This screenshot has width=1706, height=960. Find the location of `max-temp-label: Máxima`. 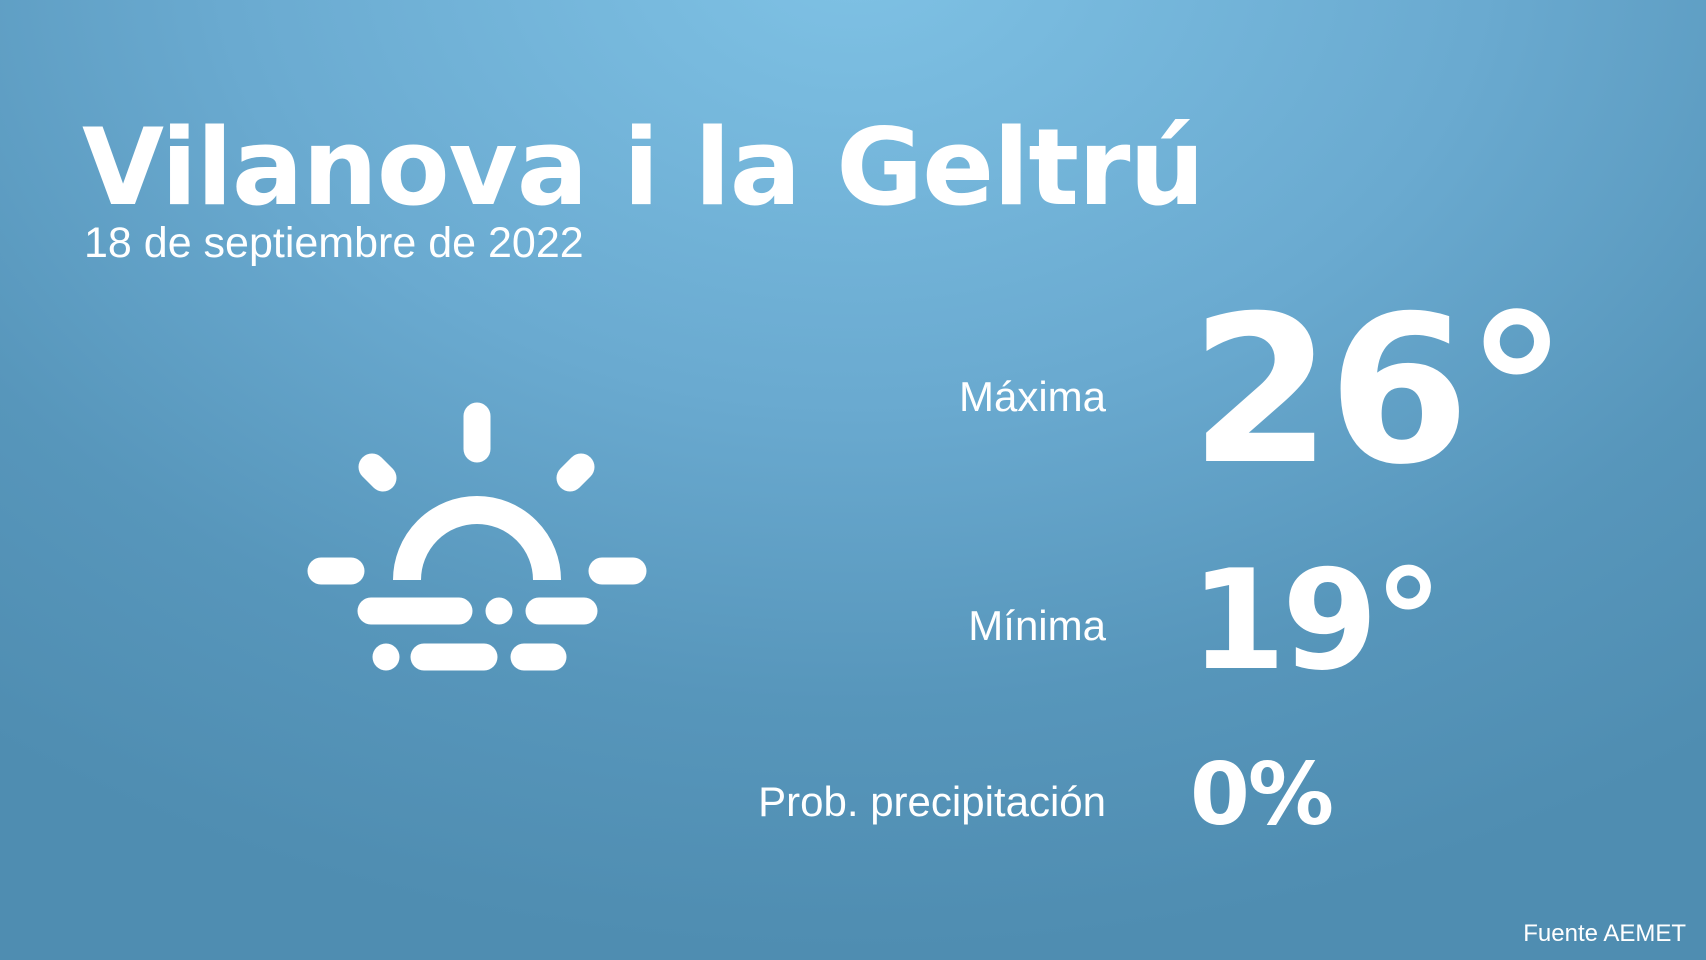

max-temp-label: Máxima is located at coordinates (1032, 396).